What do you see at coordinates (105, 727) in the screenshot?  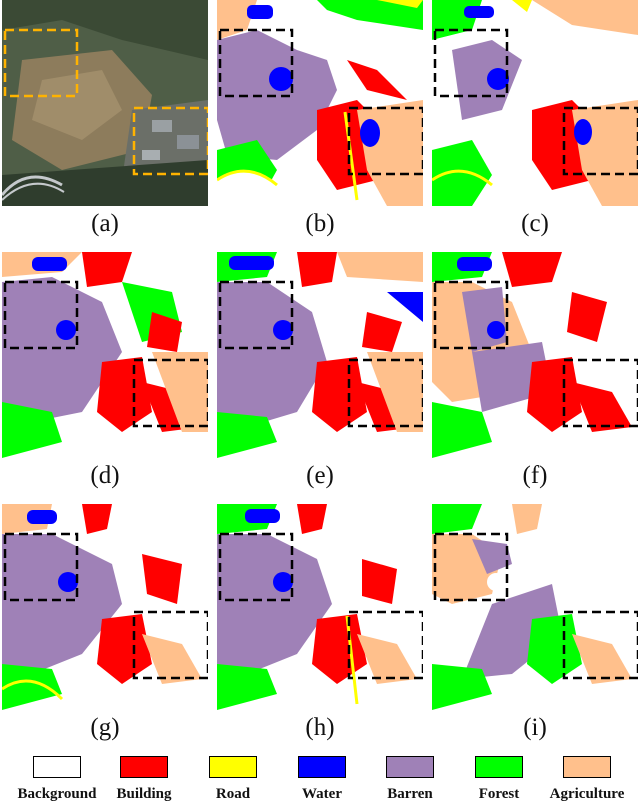 I see `caption-g: (g)` at bounding box center [105, 727].